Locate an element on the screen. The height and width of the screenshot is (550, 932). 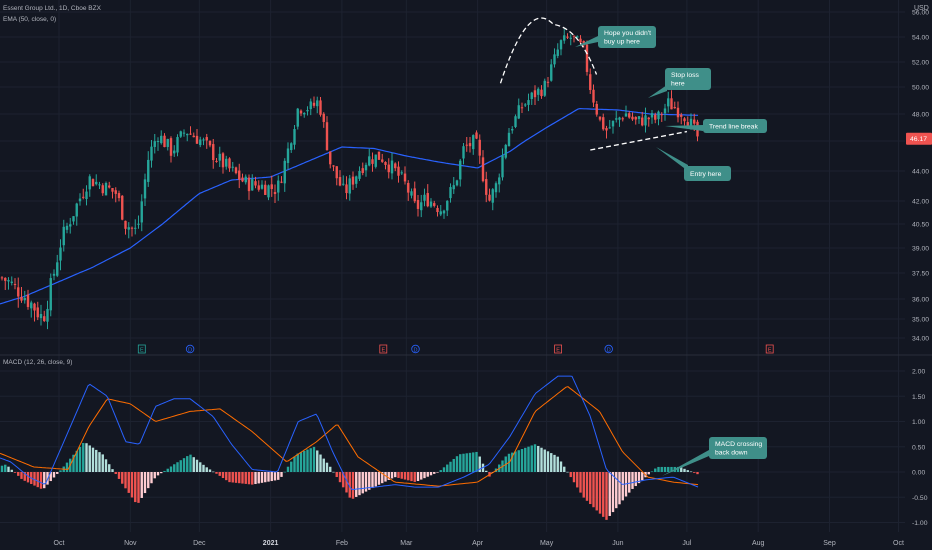
price-tick-label: 44.00 is located at coordinates (920, 172).